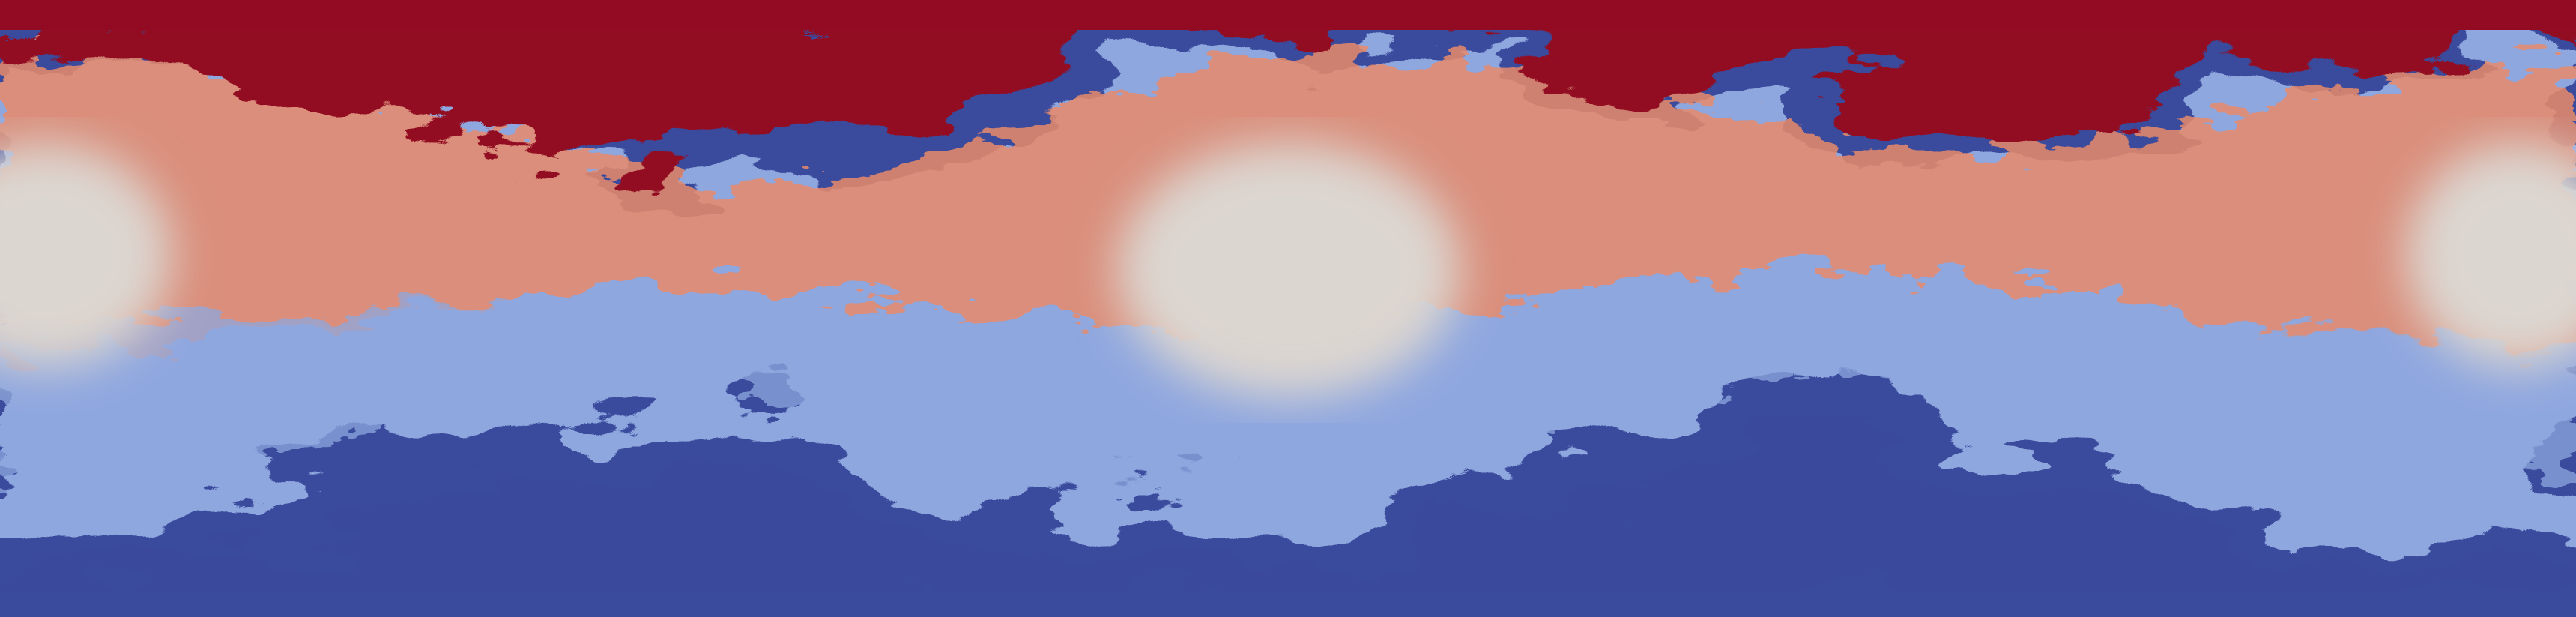  Describe the element at coordinates (1288, 604) in the screenshot. I see `cold-layer-base` at that location.